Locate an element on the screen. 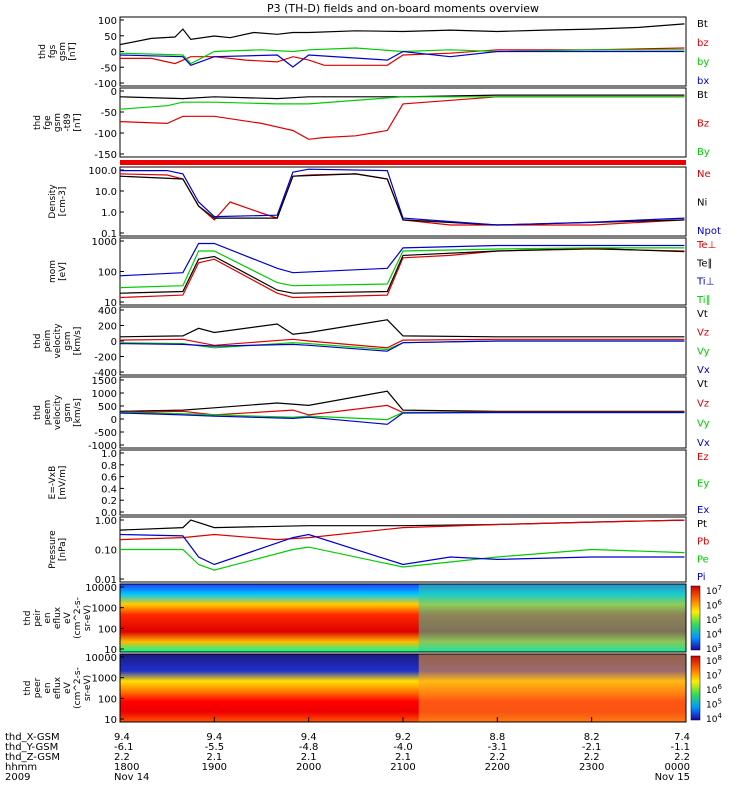  peer-colorbar is located at coordinates (695, 688).